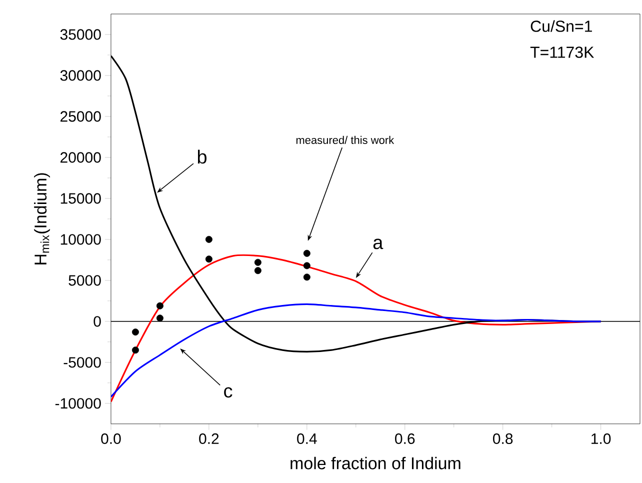 This screenshot has height=483, width=642. I want to click on y-tick-label: 25000, so click(80, 116).